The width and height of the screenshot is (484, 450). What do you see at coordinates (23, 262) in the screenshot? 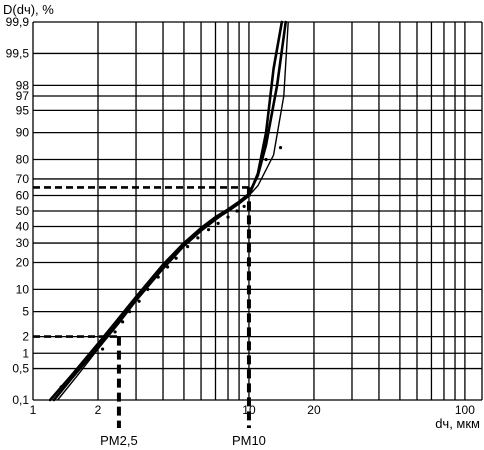
I see `y-tick-label: 20` at bounding box center [23, 262].